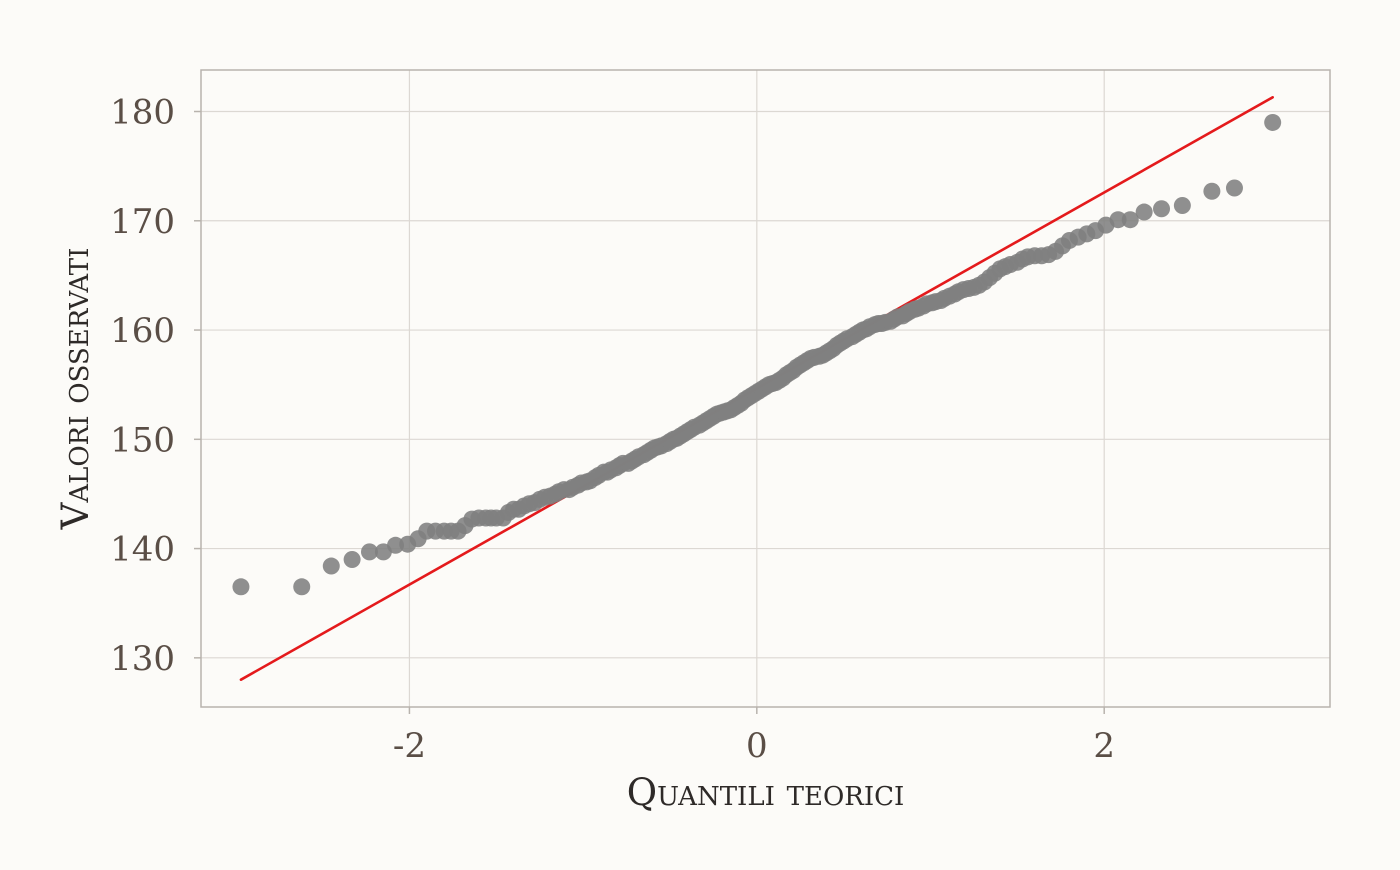  Describe the element at coordinates (155, 386) in the screenshot. I see `y-axis-ticks: 130 140 150 160 170 180` at that location.